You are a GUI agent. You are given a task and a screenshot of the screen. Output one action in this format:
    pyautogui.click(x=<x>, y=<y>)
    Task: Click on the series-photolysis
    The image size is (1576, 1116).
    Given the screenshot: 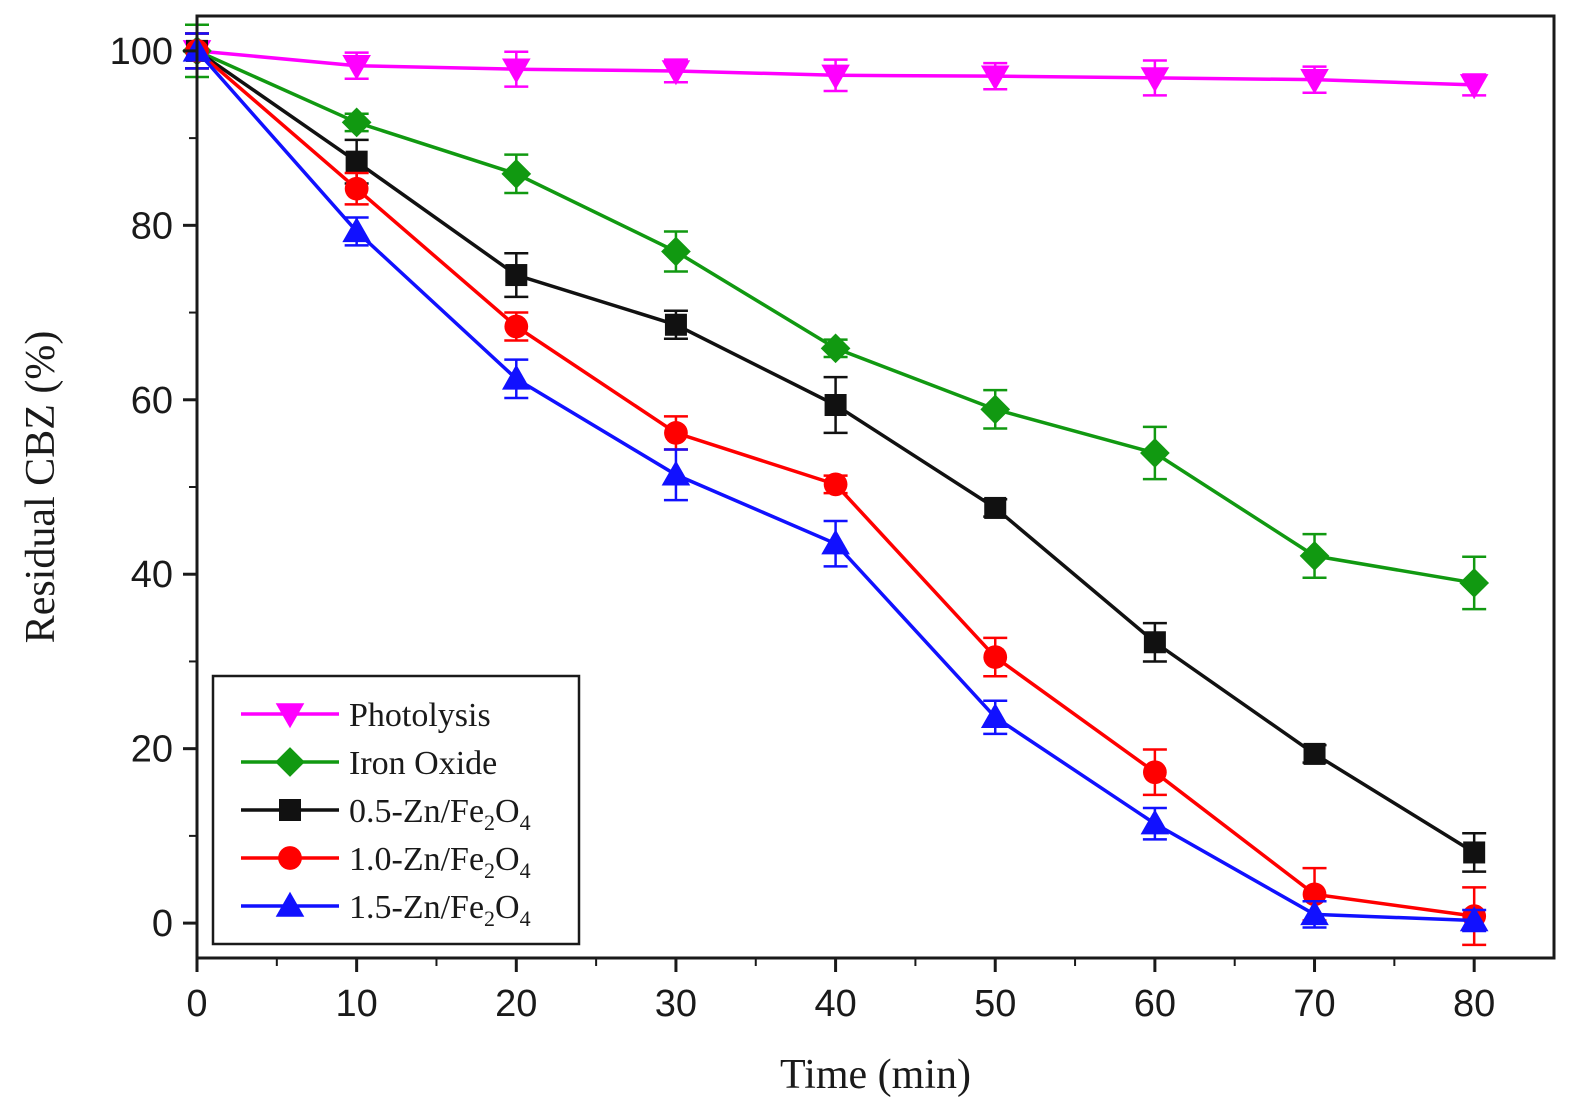 What is the action you would take?
    pyautogui.click(x=835, y=66)
    